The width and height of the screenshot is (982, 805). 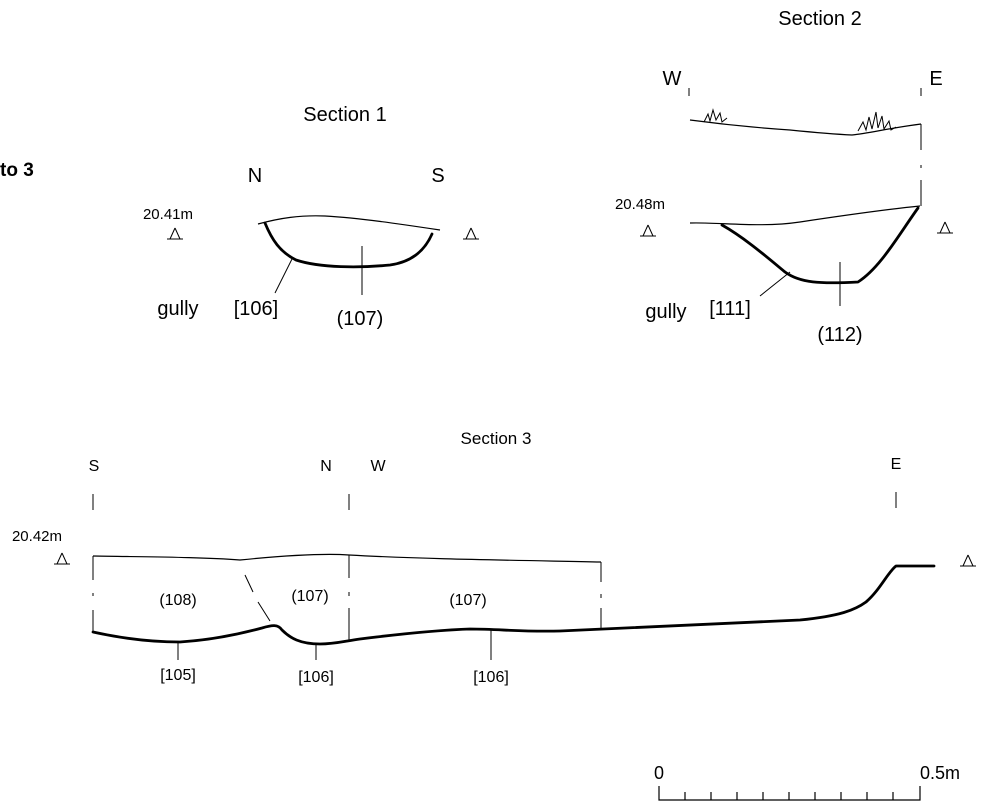 I want to click on section-1-cut-leader, so click(x=284, y=275).